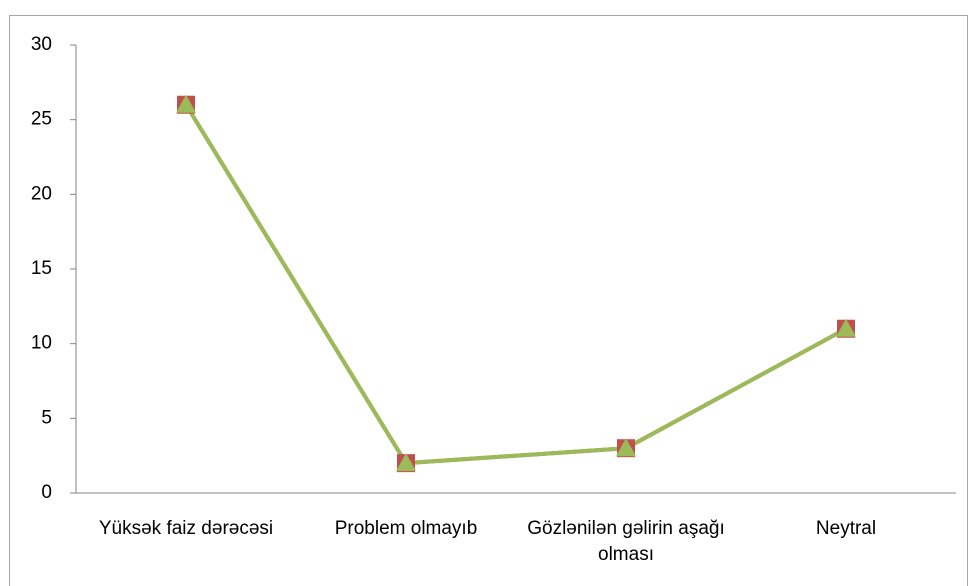 Image resolution: width=974 pixels, height=586 pixels. Describe the element at coordinates (41, 193) in the screenshot. I see `y-tick-label: 20` at that location.